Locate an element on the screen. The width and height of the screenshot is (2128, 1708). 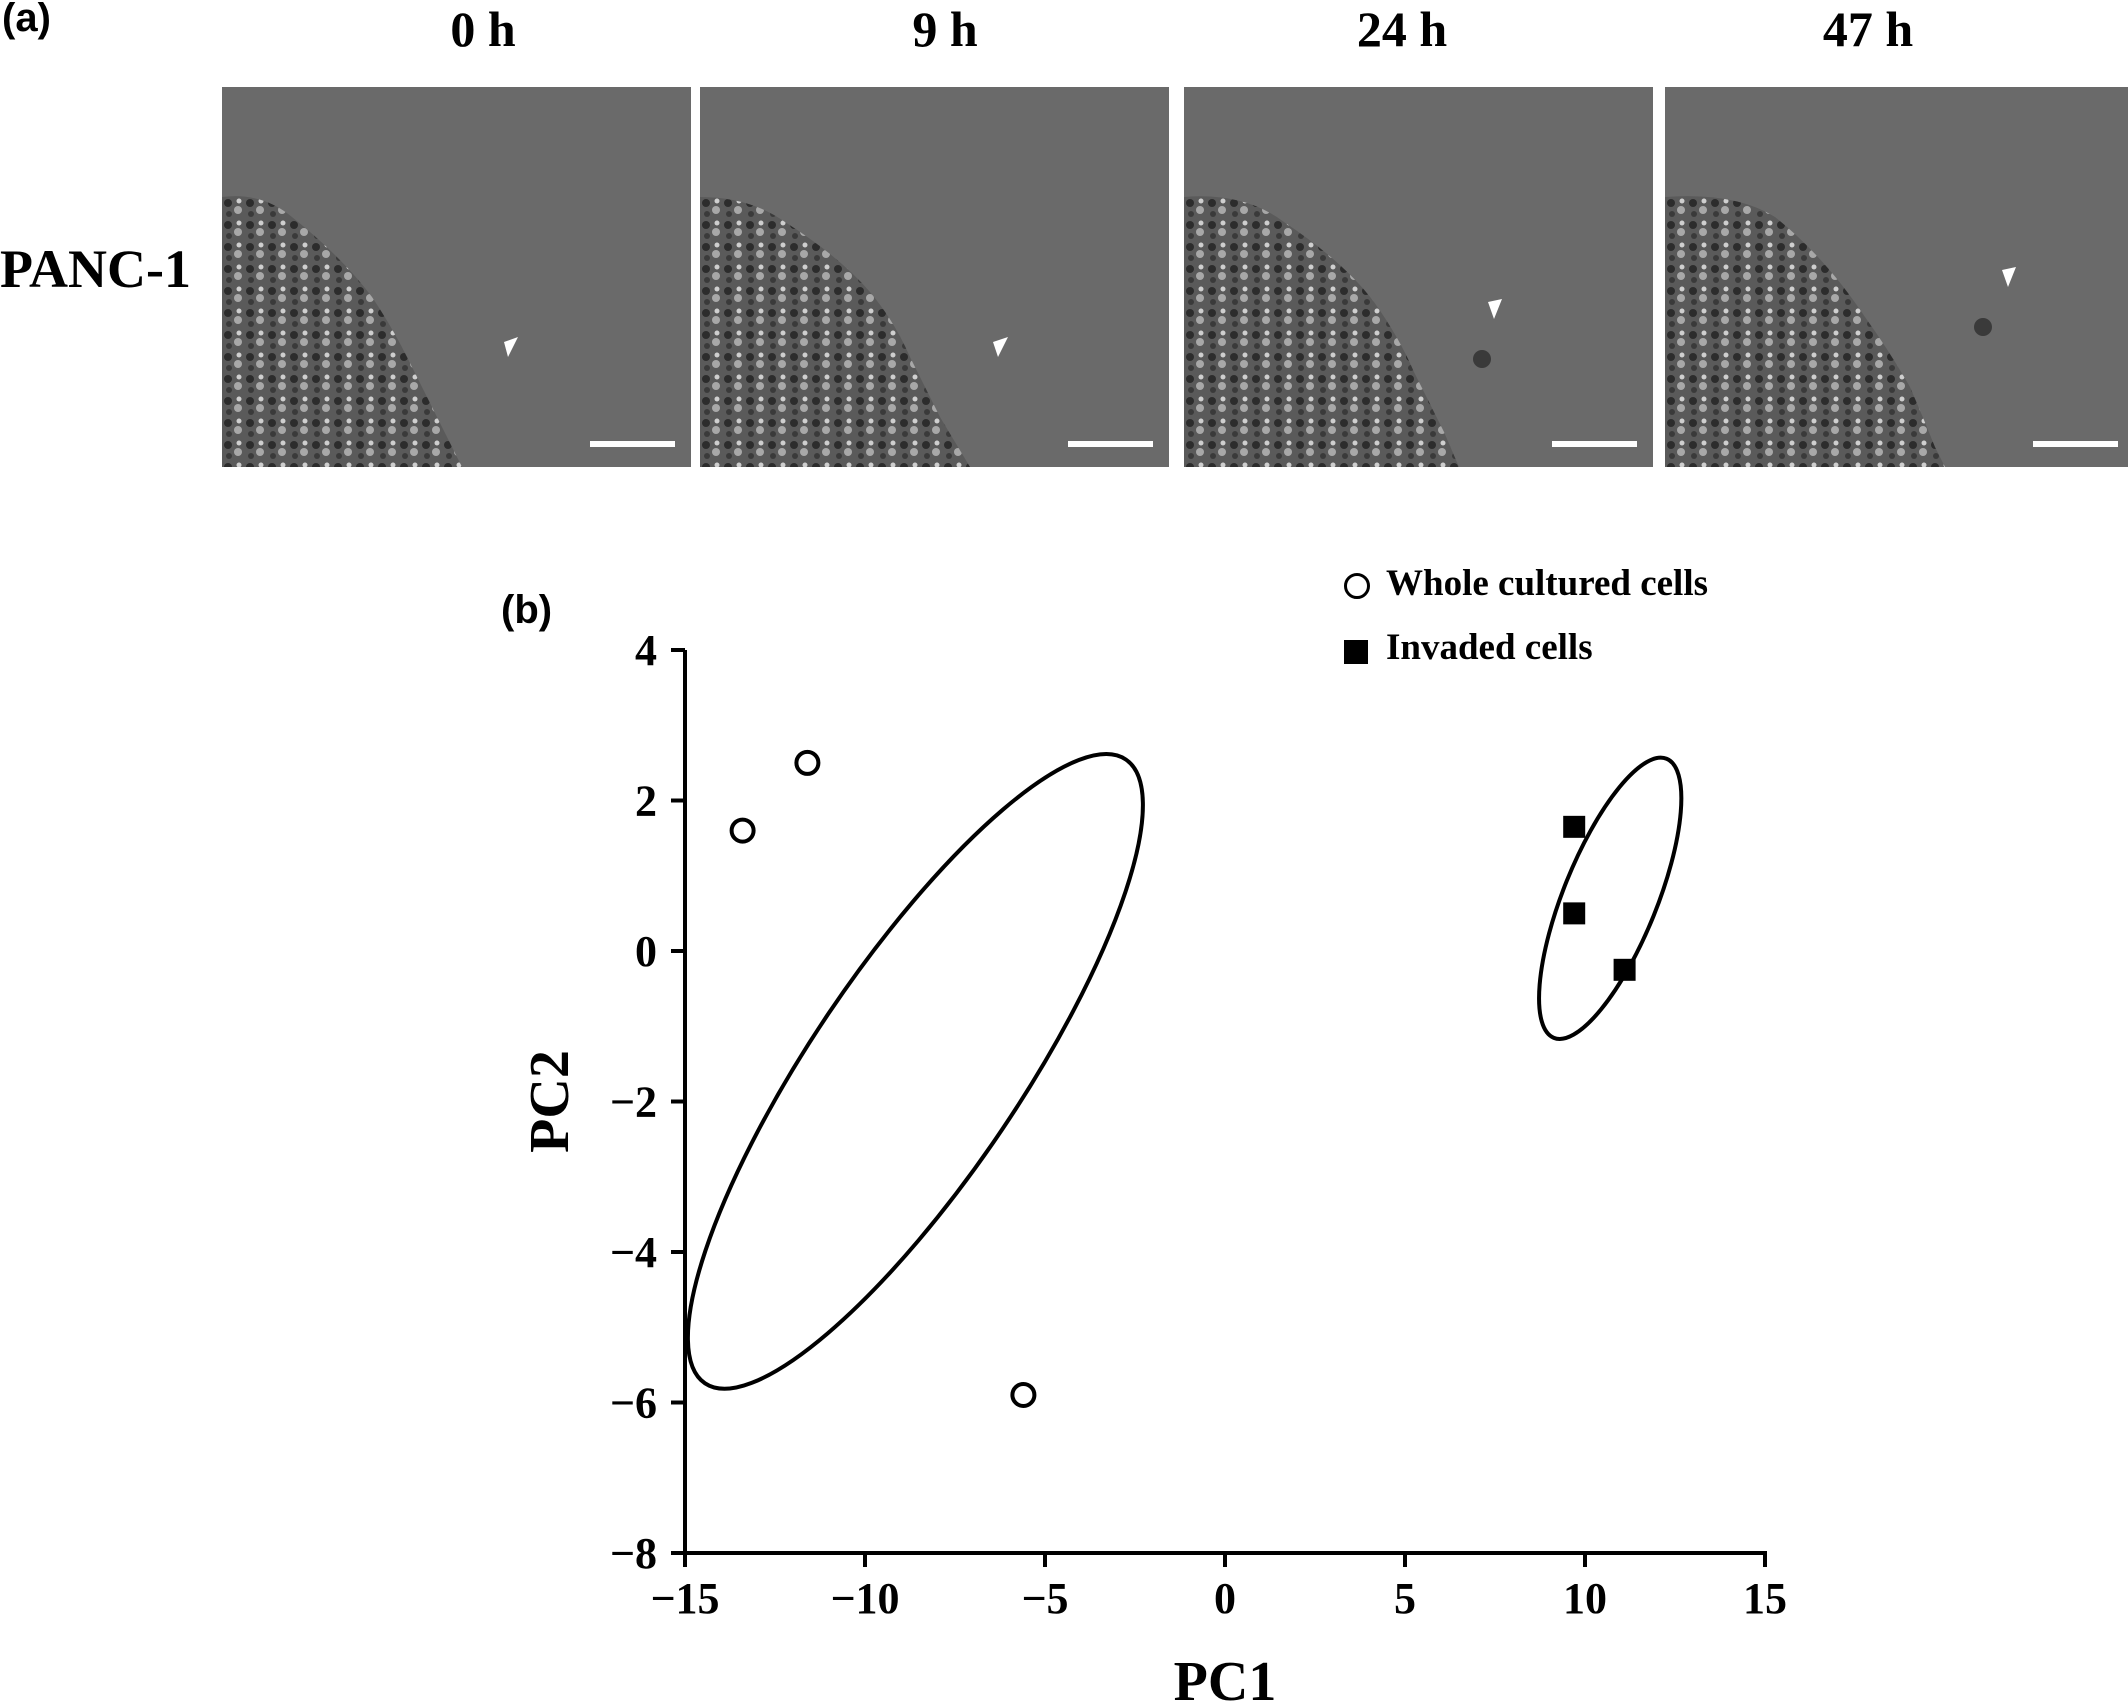
x-tick-label: −5 is located at coordinates (1044, 1598).